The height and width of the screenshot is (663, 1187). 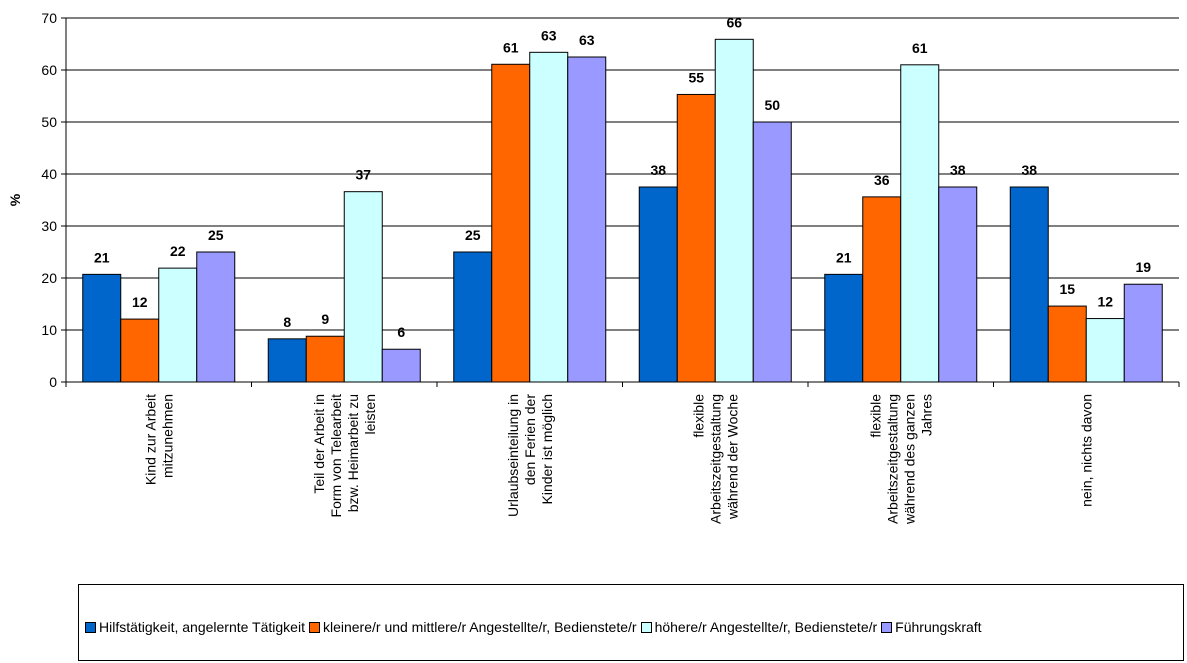 I want to click on data-label: 37, so click(x=363, y=175).